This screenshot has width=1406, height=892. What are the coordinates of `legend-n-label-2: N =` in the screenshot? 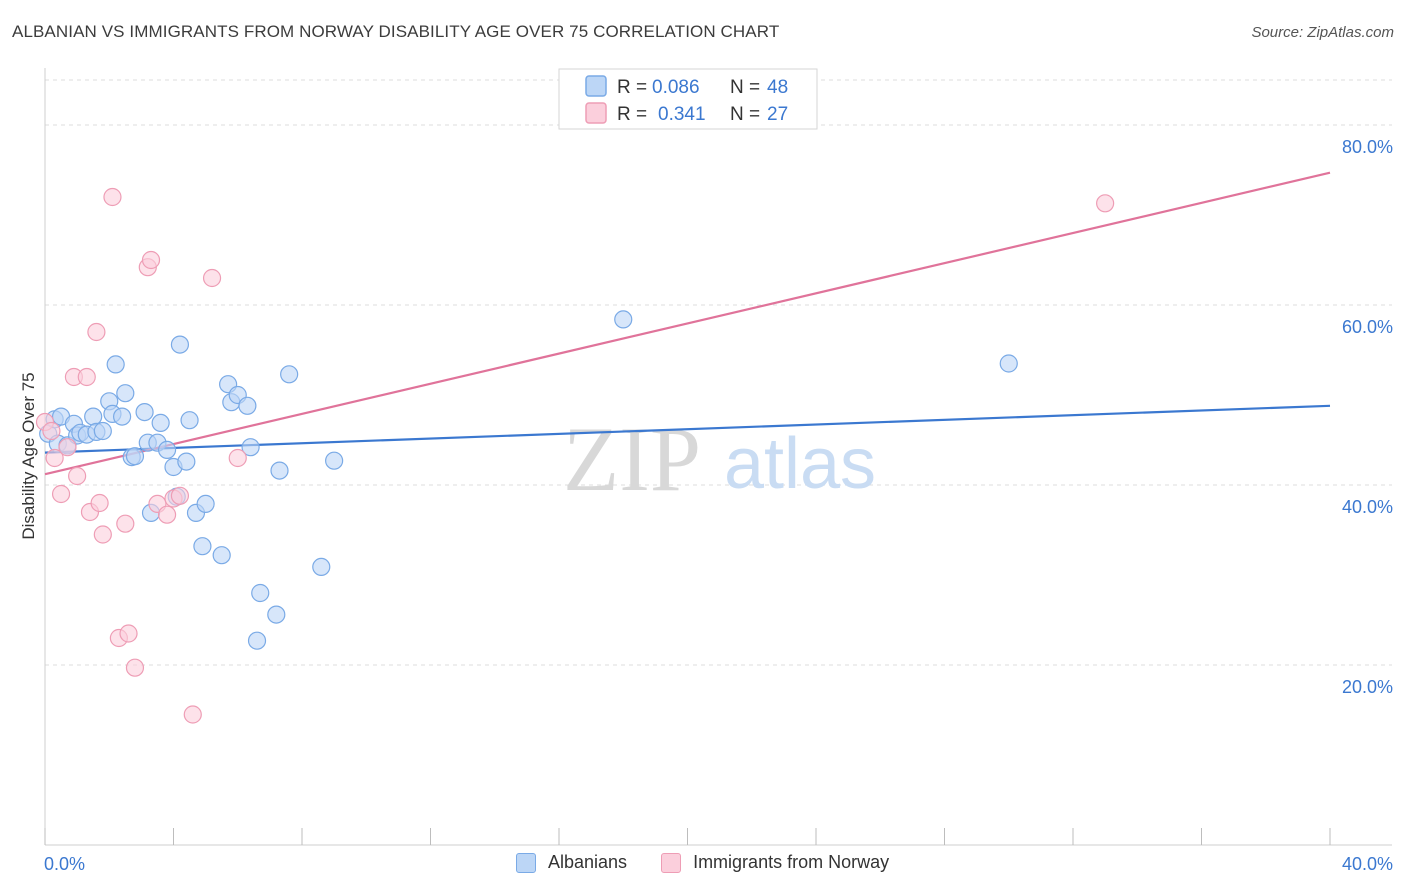 It's located at (745, 114).